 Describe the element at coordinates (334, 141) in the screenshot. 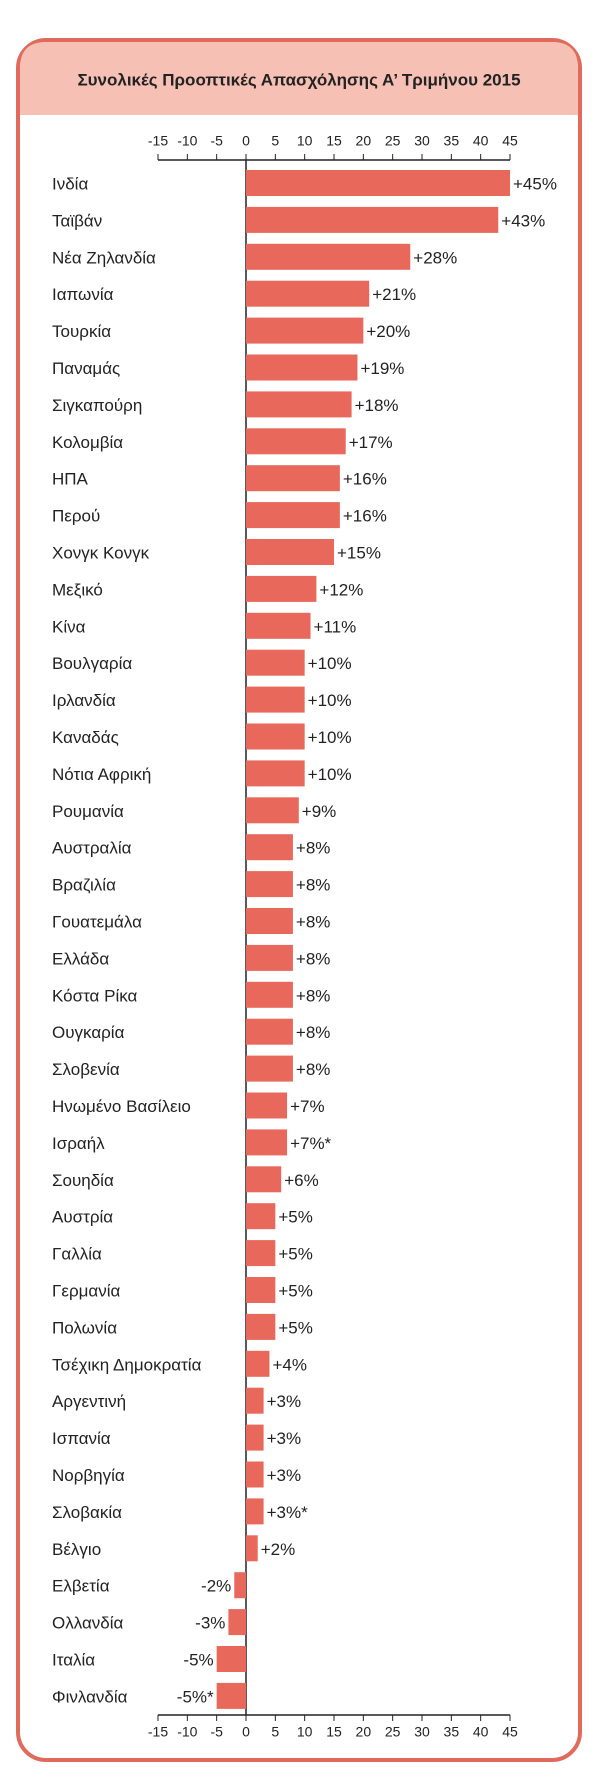

I see `x-tick-label: 15` at that location.